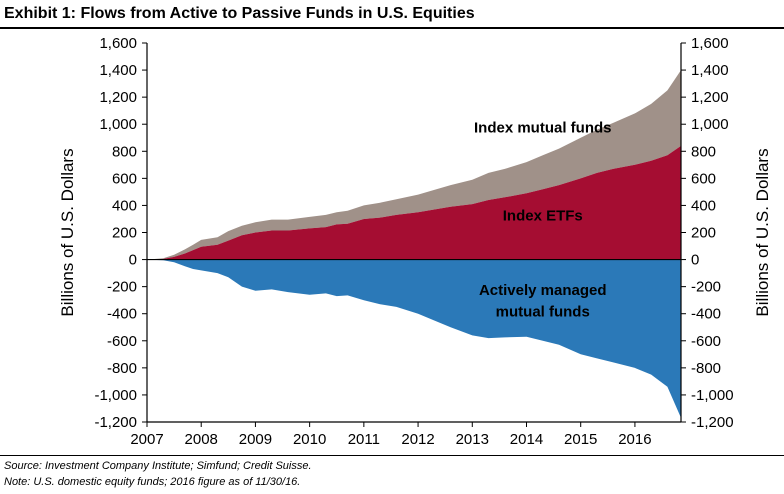 The image size is (784, 494). I want to click on right-tick-label: 1,000, so click(710, 124).